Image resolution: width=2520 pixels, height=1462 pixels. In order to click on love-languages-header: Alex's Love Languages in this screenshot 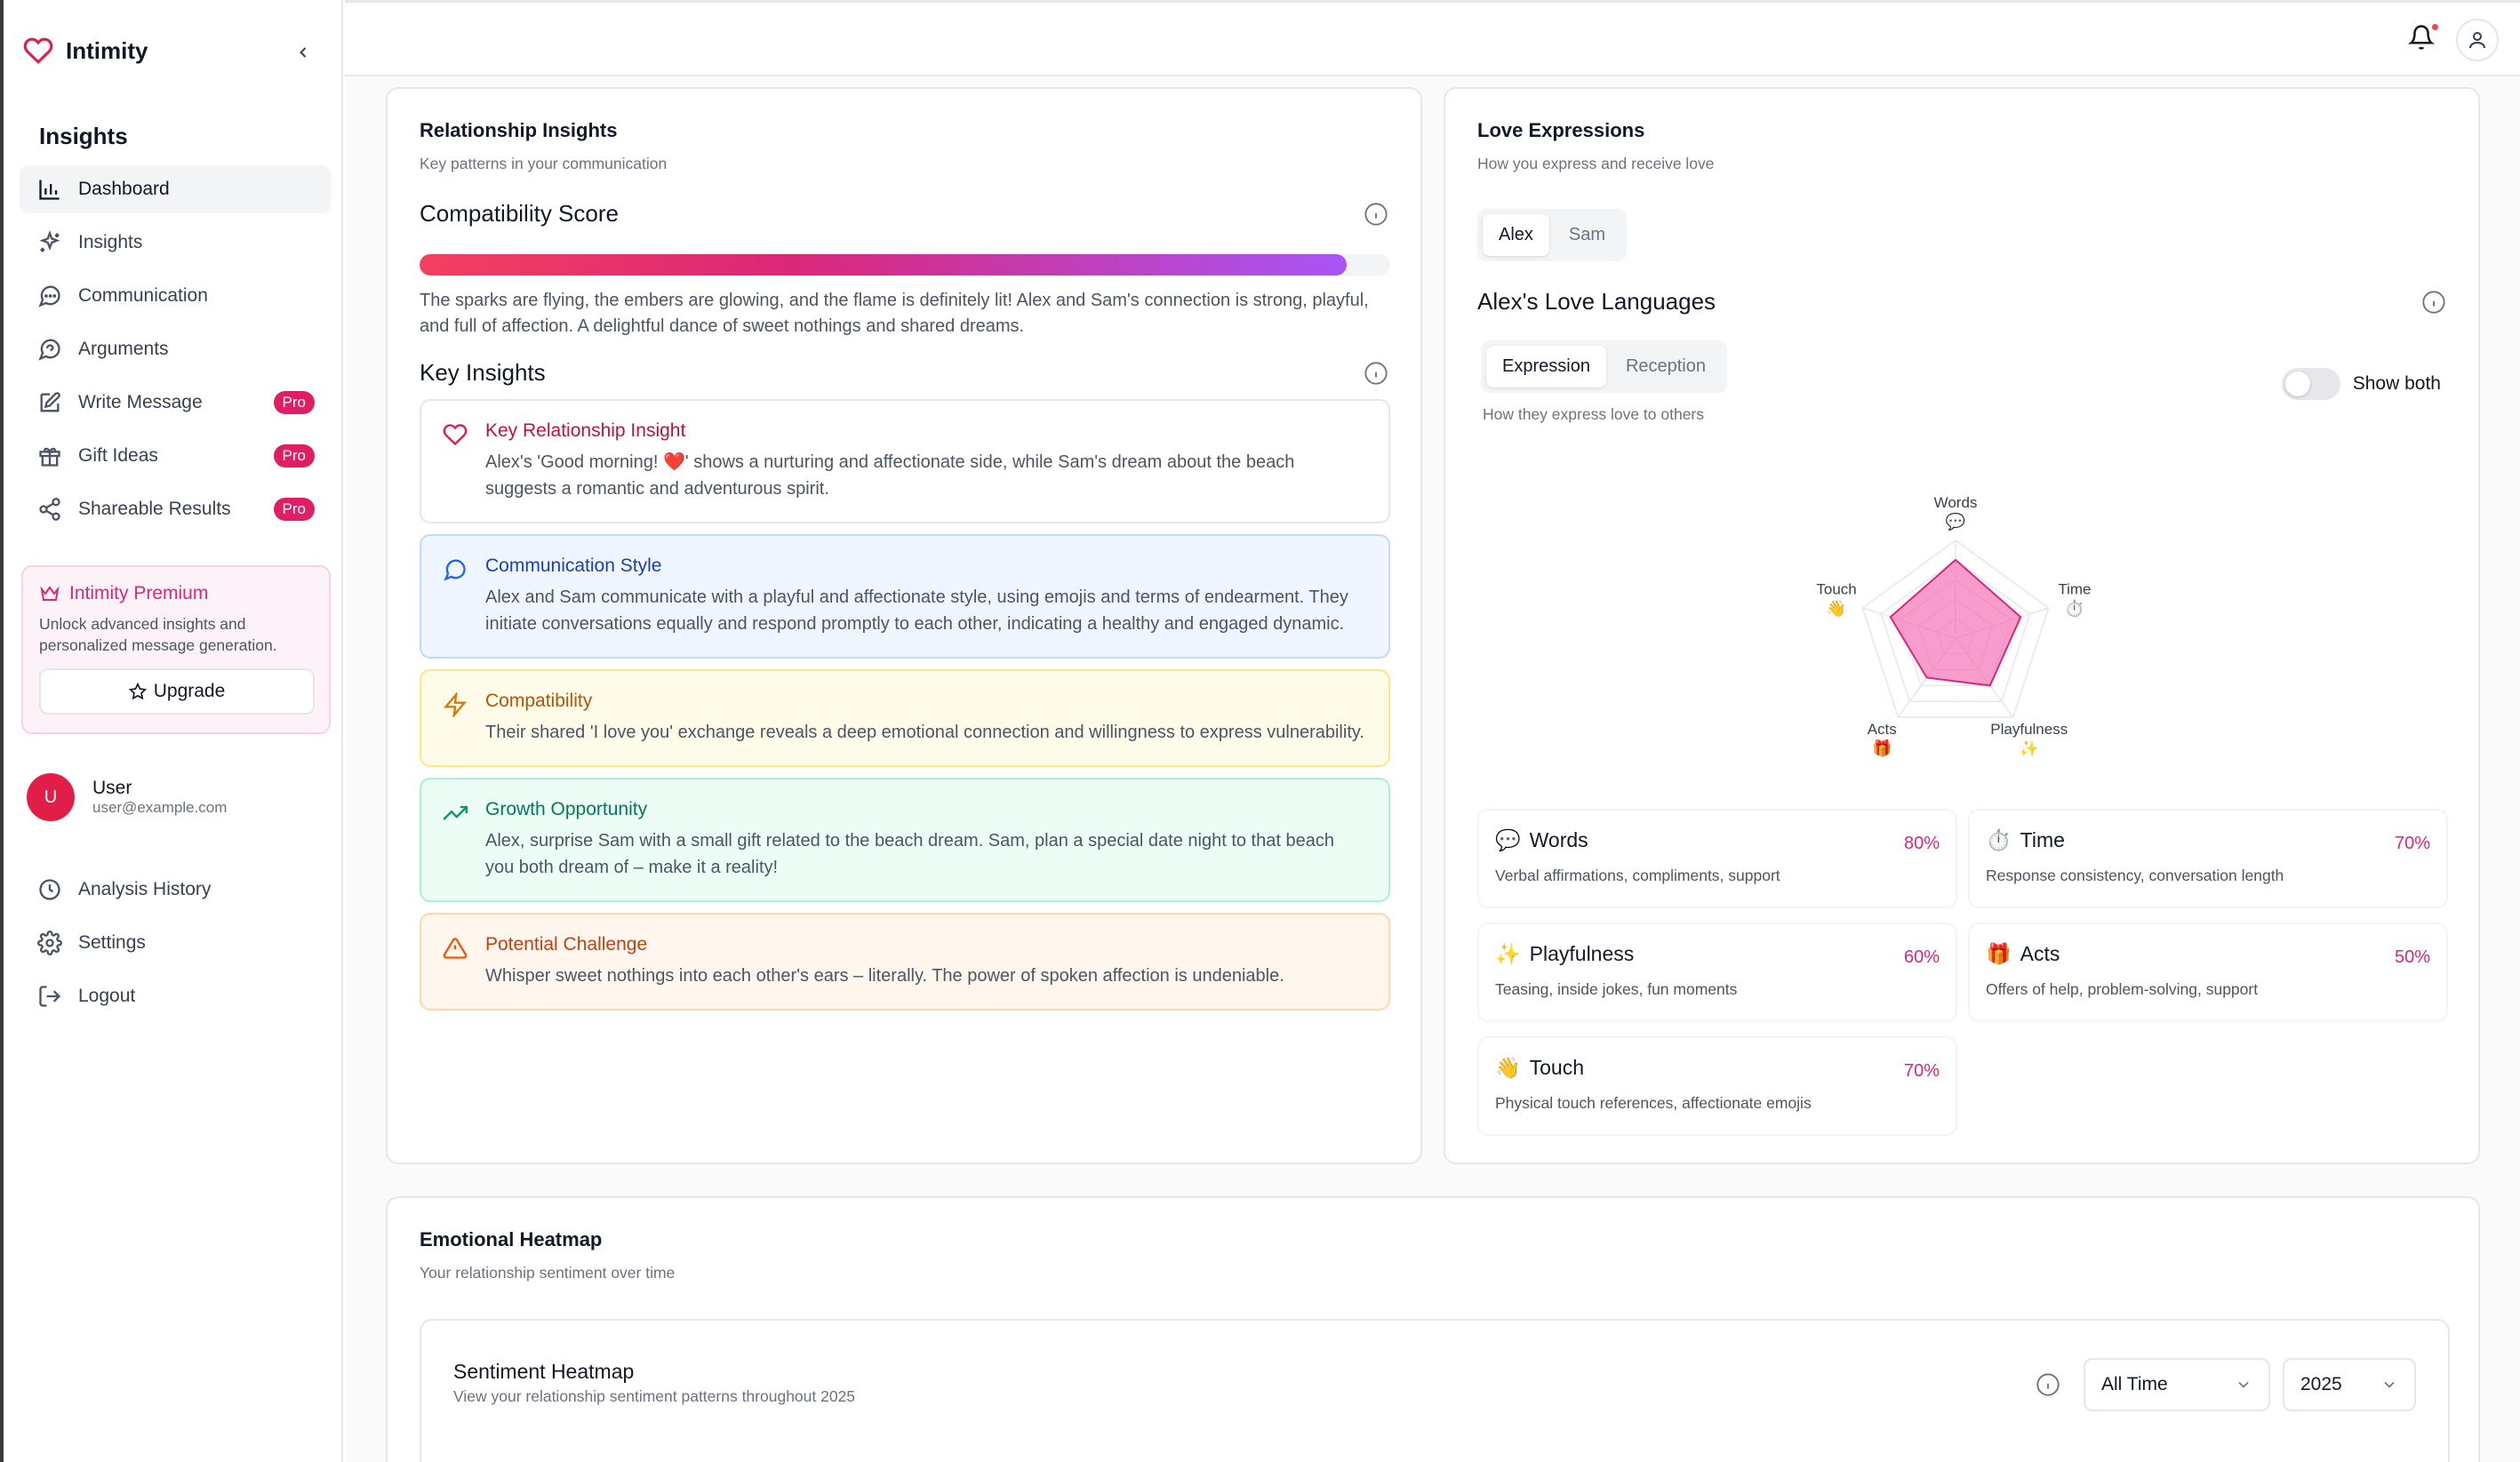, I will do `click(1961, 302)`.